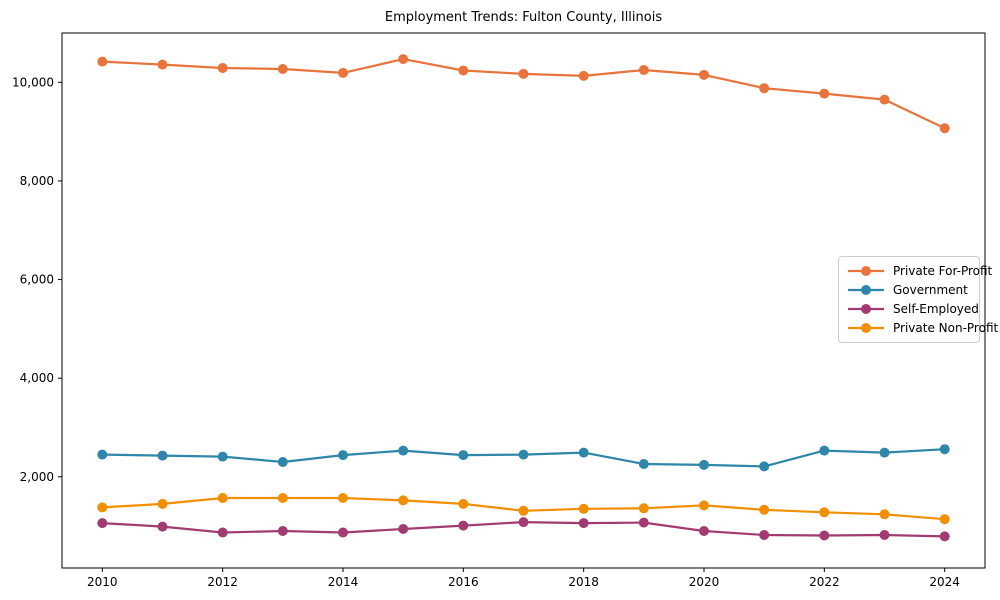 Image resolution: width=1000 pixels, height=600 pixels. I want to click on x-tick-label: 2012, so click(222, 582).